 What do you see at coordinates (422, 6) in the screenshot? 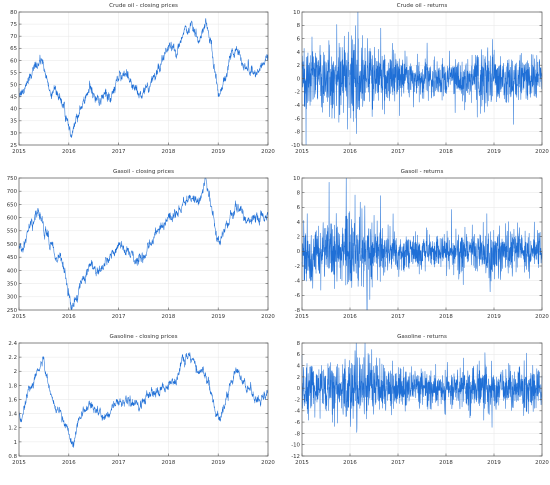
I see `chart-2-title: Crude oil - returns` at bounding box center [422, 6].